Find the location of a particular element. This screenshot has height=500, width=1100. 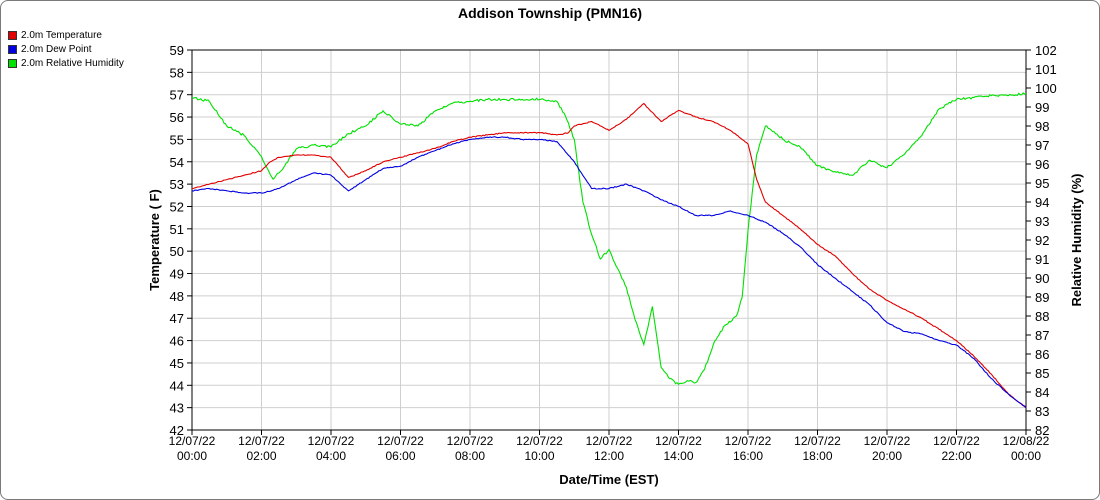

x-tick-time-label: 06:00 is located at coordinates (400, 456).